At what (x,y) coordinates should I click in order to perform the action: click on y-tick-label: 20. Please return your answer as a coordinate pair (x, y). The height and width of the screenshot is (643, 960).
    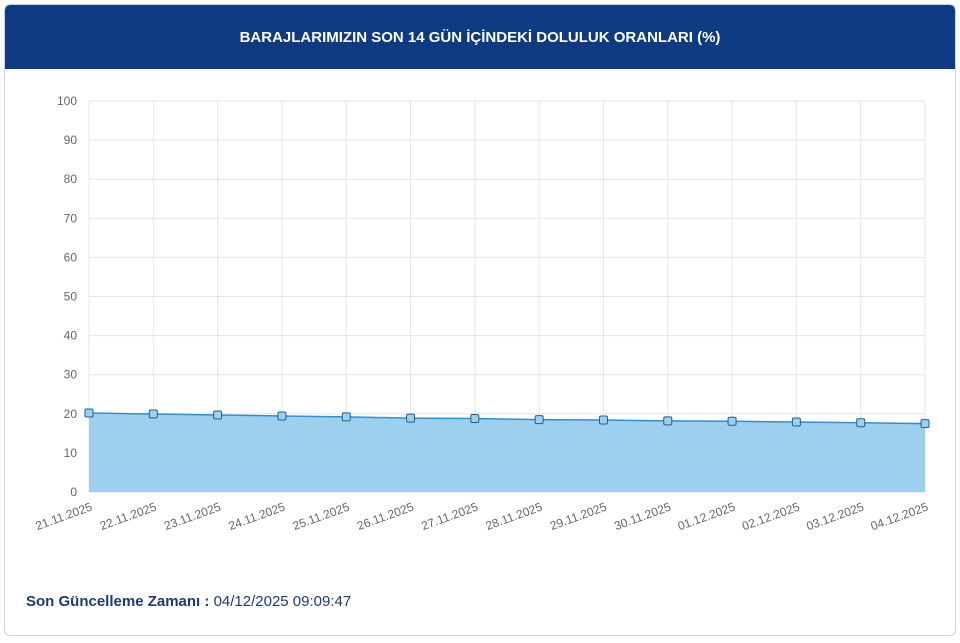
    Looking at the image, I should click on (71, 414).